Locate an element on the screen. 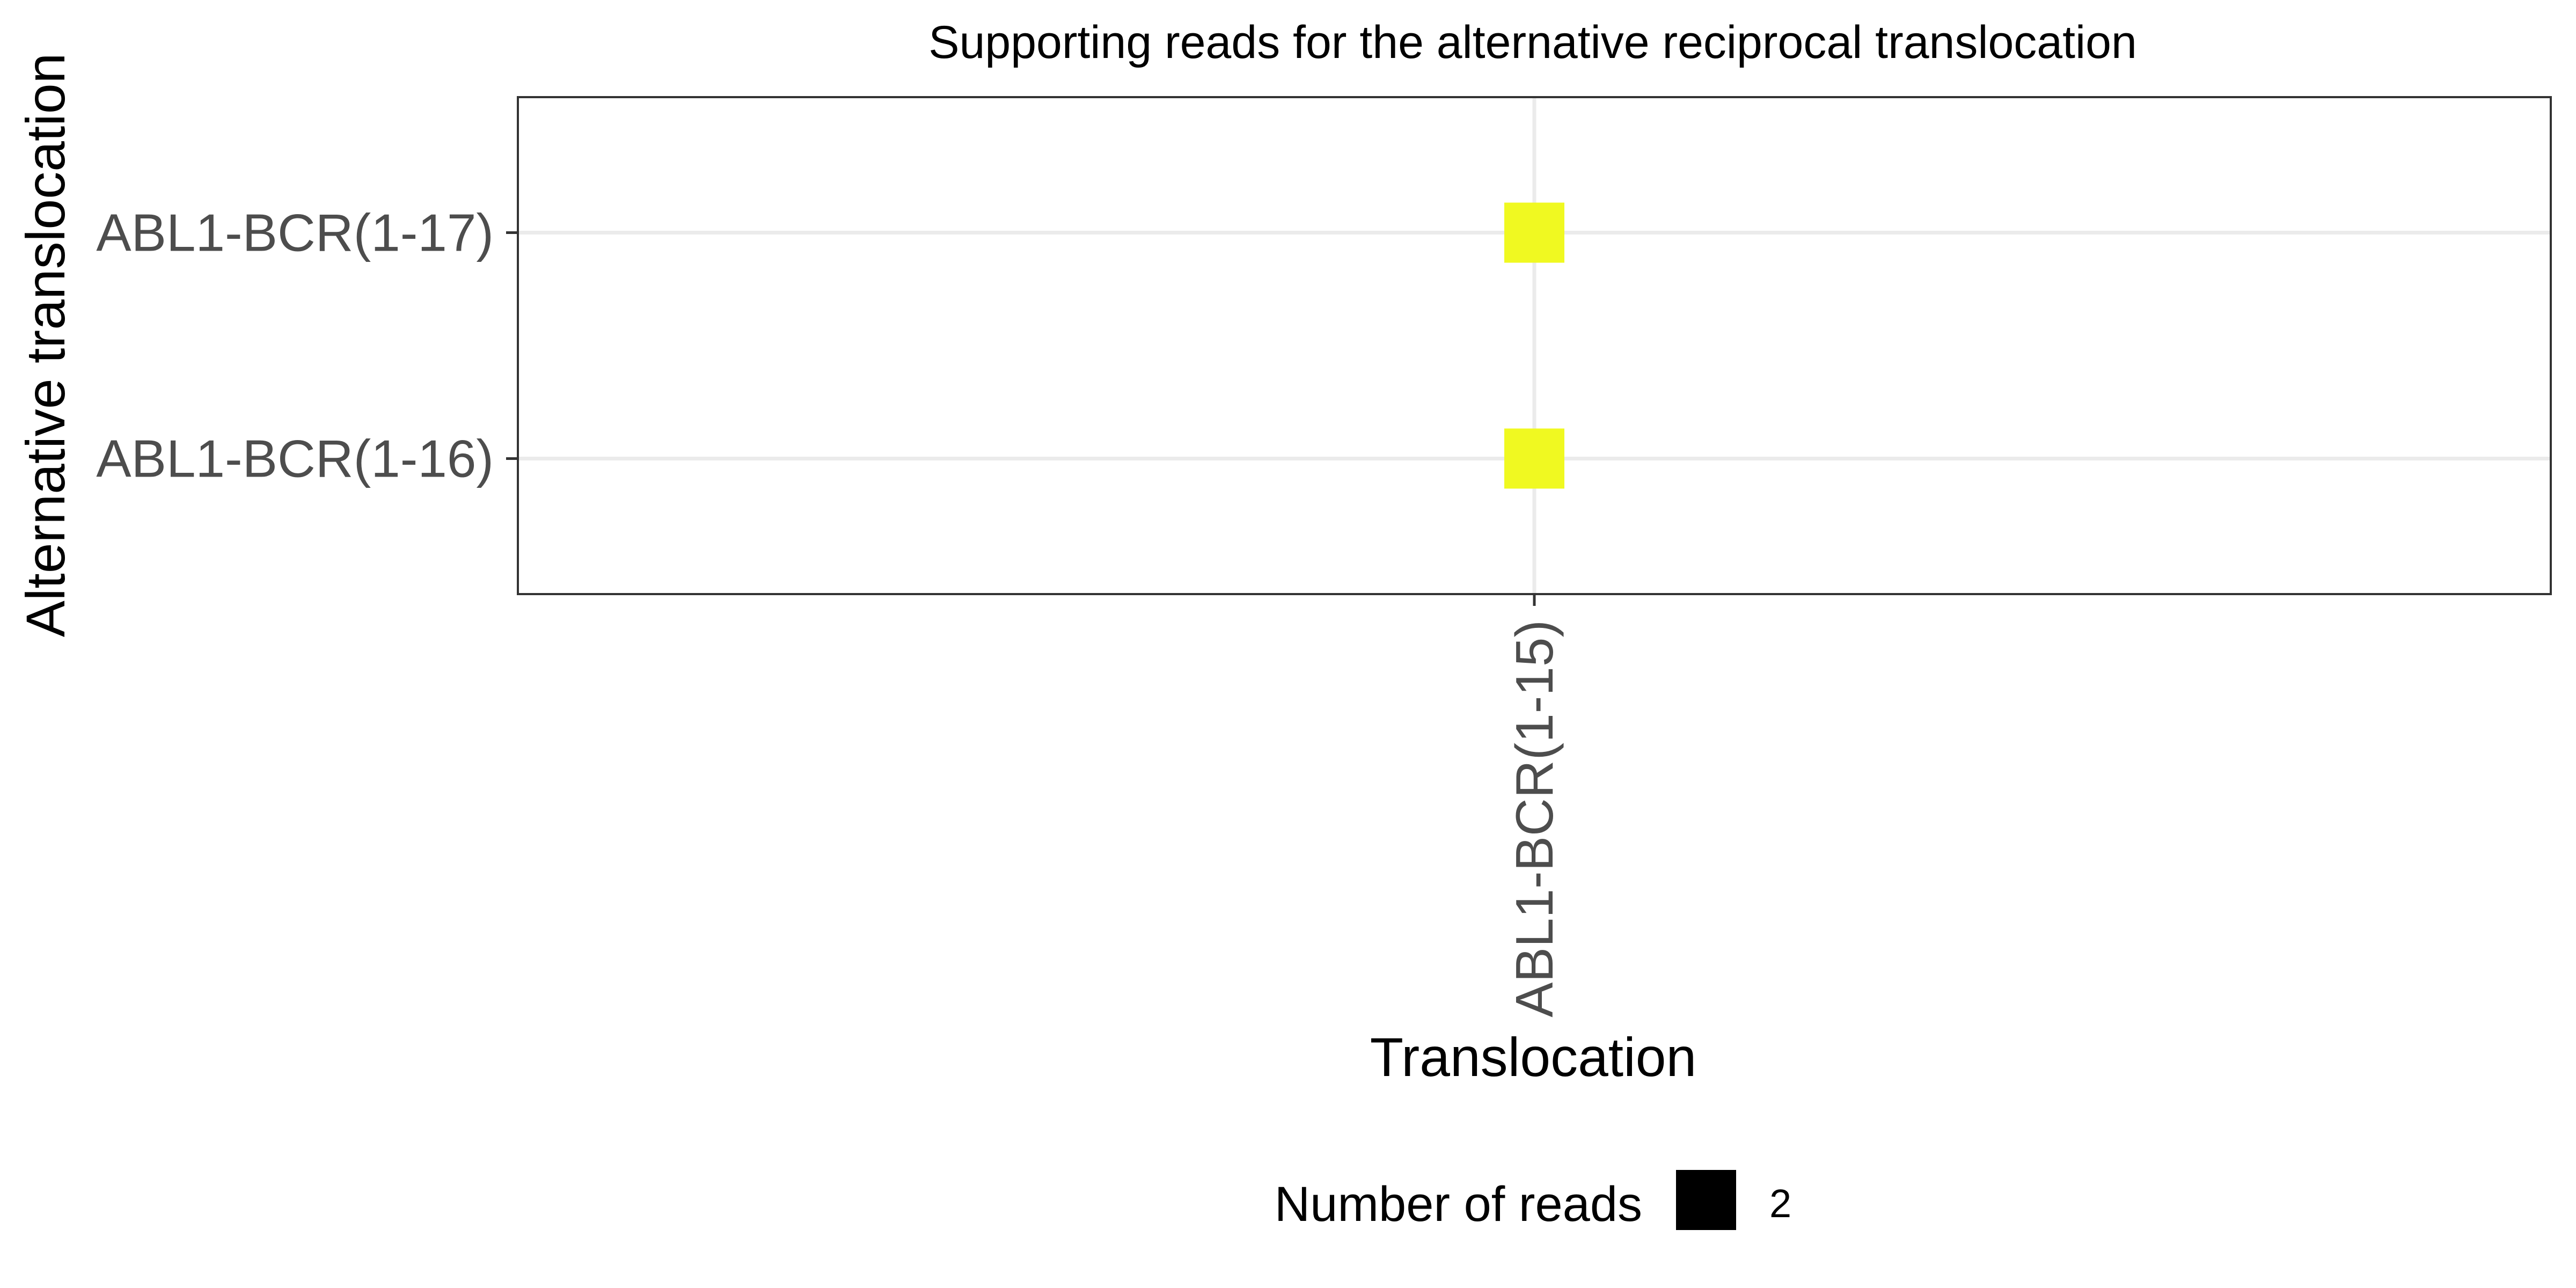 The image size is (2576, 1288). legend-key-swatch is located at coordinates (1706, 1200).